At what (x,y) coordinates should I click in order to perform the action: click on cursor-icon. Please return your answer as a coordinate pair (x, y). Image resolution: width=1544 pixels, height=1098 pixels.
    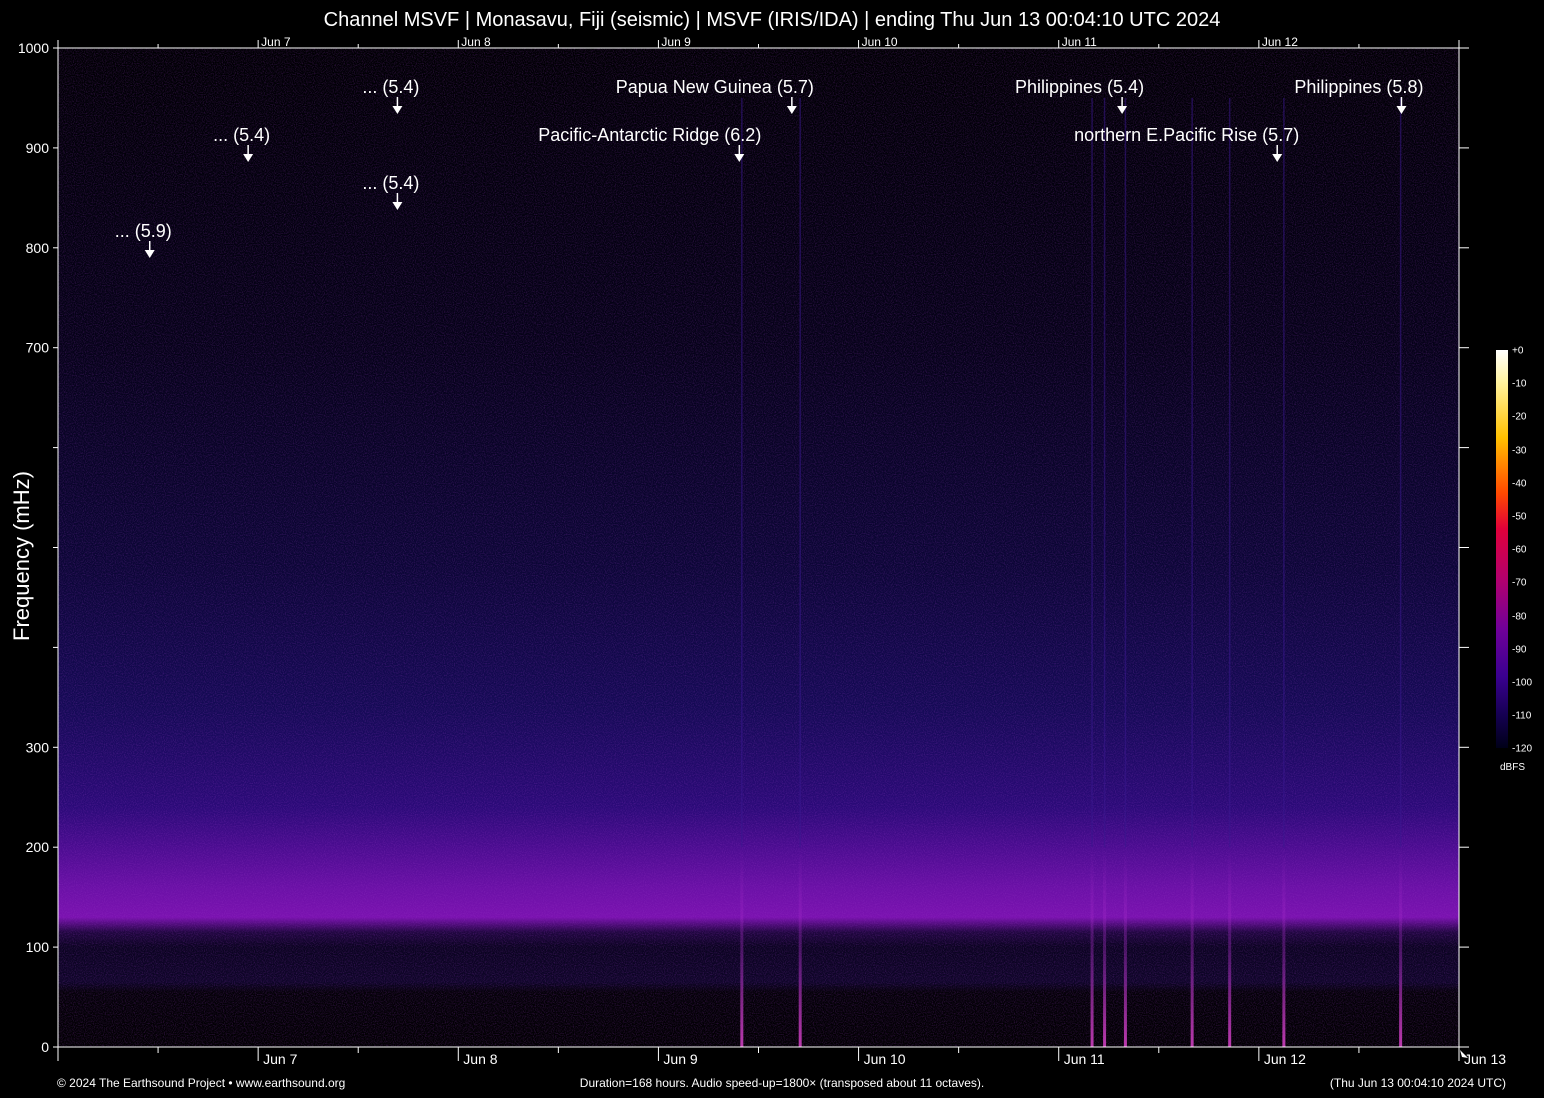
    Looking at the image, I should click on (1464, 1054).